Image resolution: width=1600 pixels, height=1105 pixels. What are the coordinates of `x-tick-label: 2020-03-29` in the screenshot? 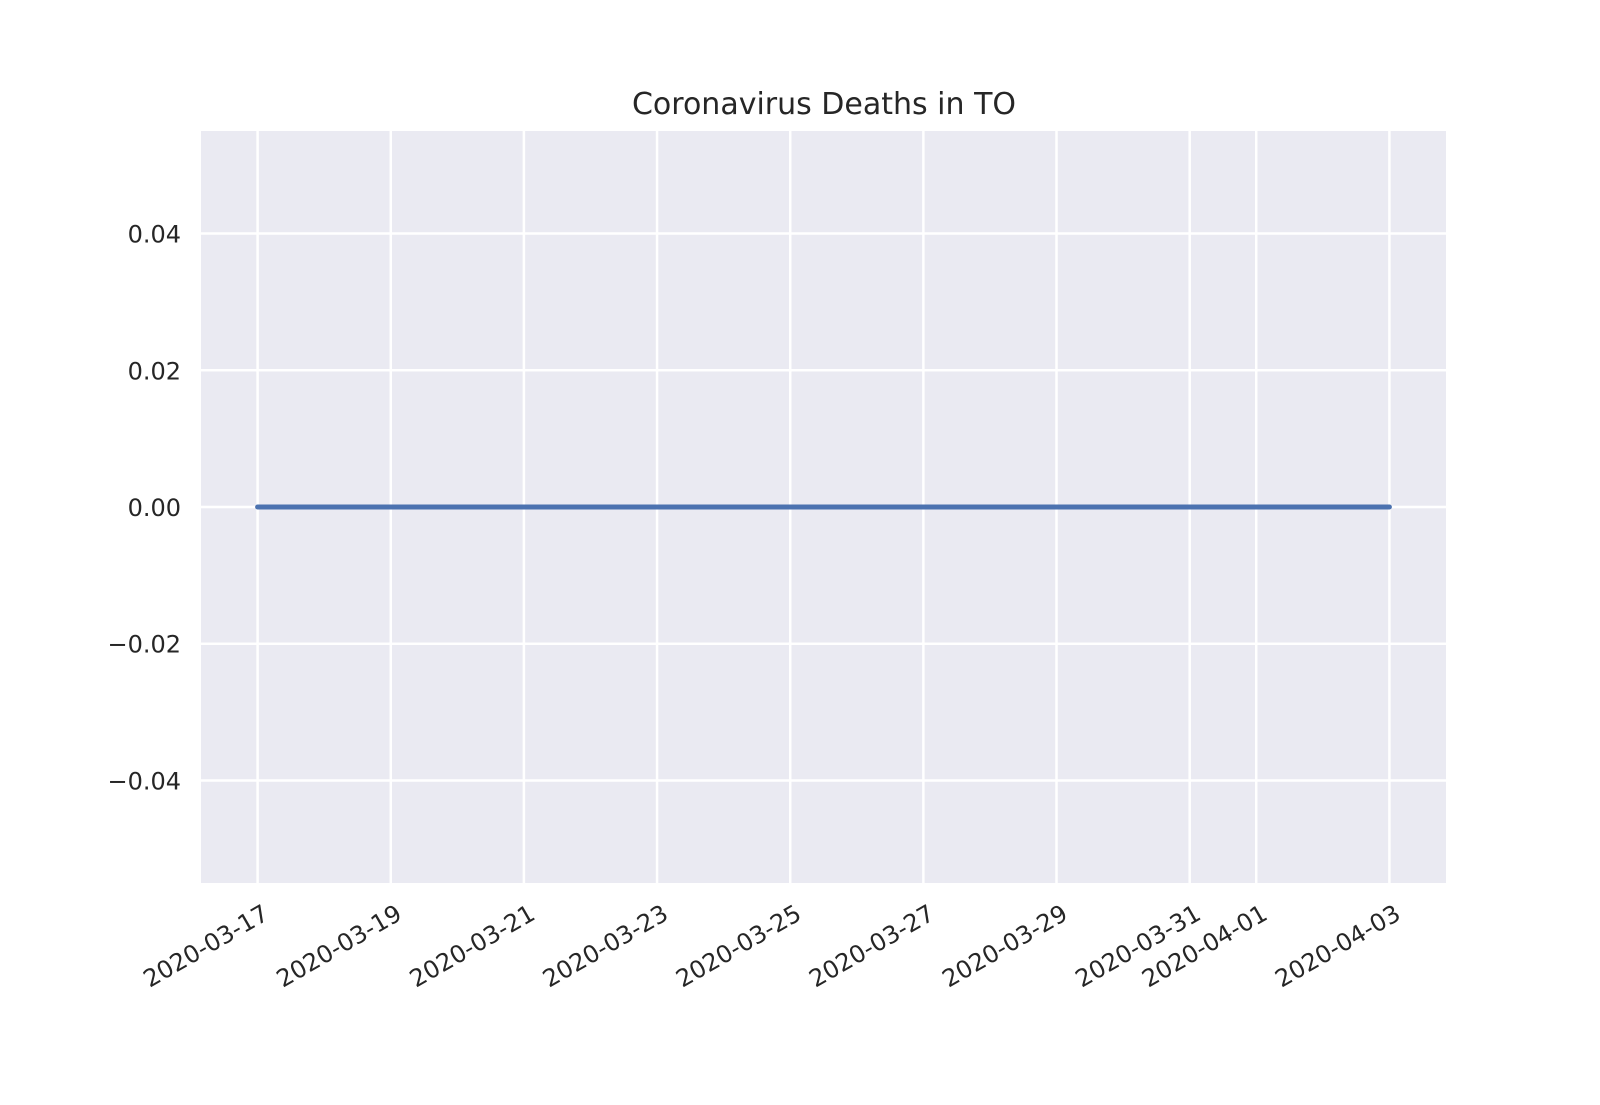 It's located at (1005, 946).